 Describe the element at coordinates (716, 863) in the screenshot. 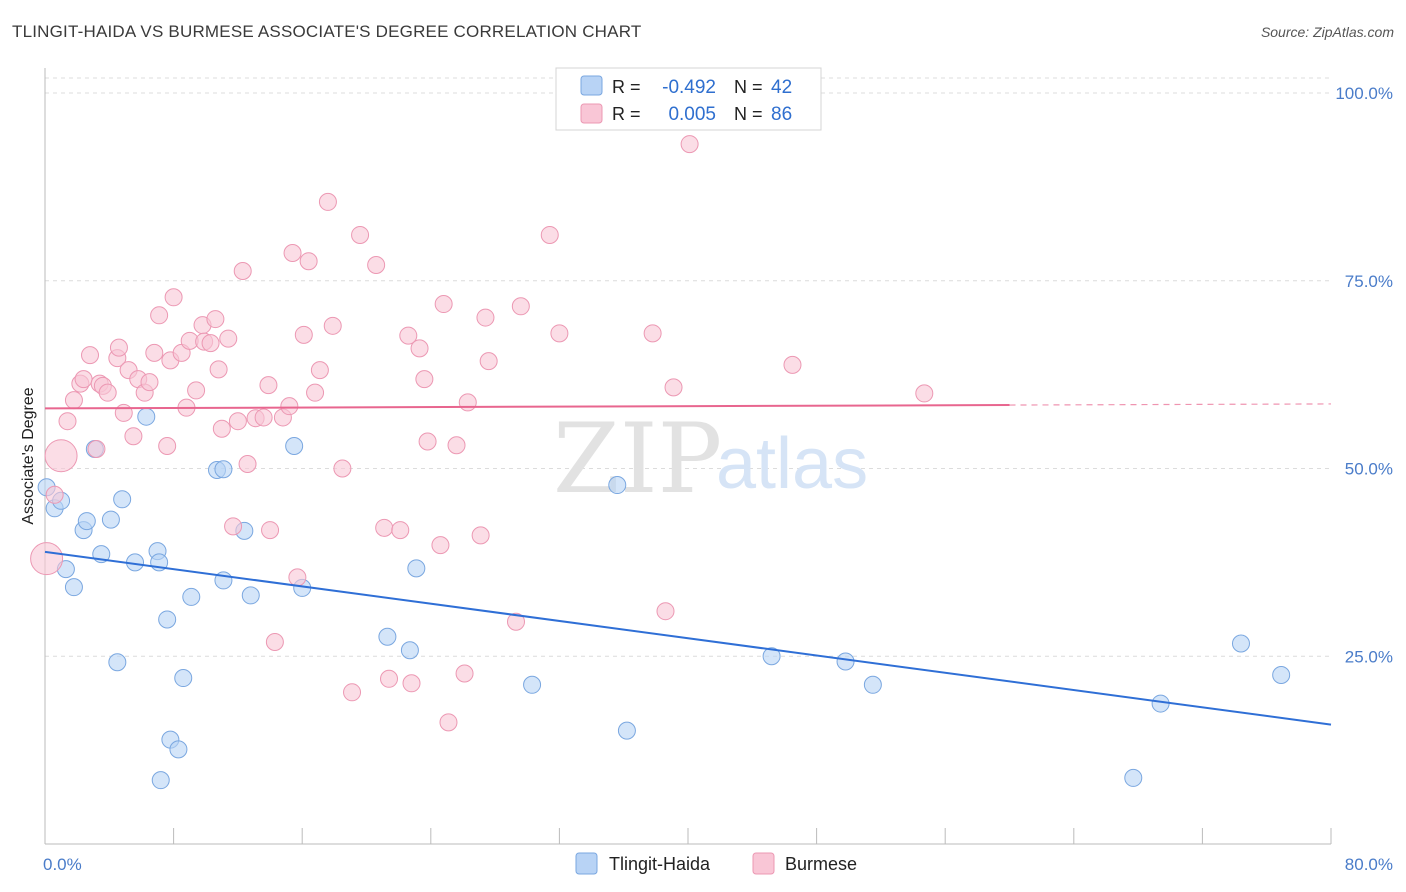

I see `series-legend: Tlingit-Haida Burmese` at that location.